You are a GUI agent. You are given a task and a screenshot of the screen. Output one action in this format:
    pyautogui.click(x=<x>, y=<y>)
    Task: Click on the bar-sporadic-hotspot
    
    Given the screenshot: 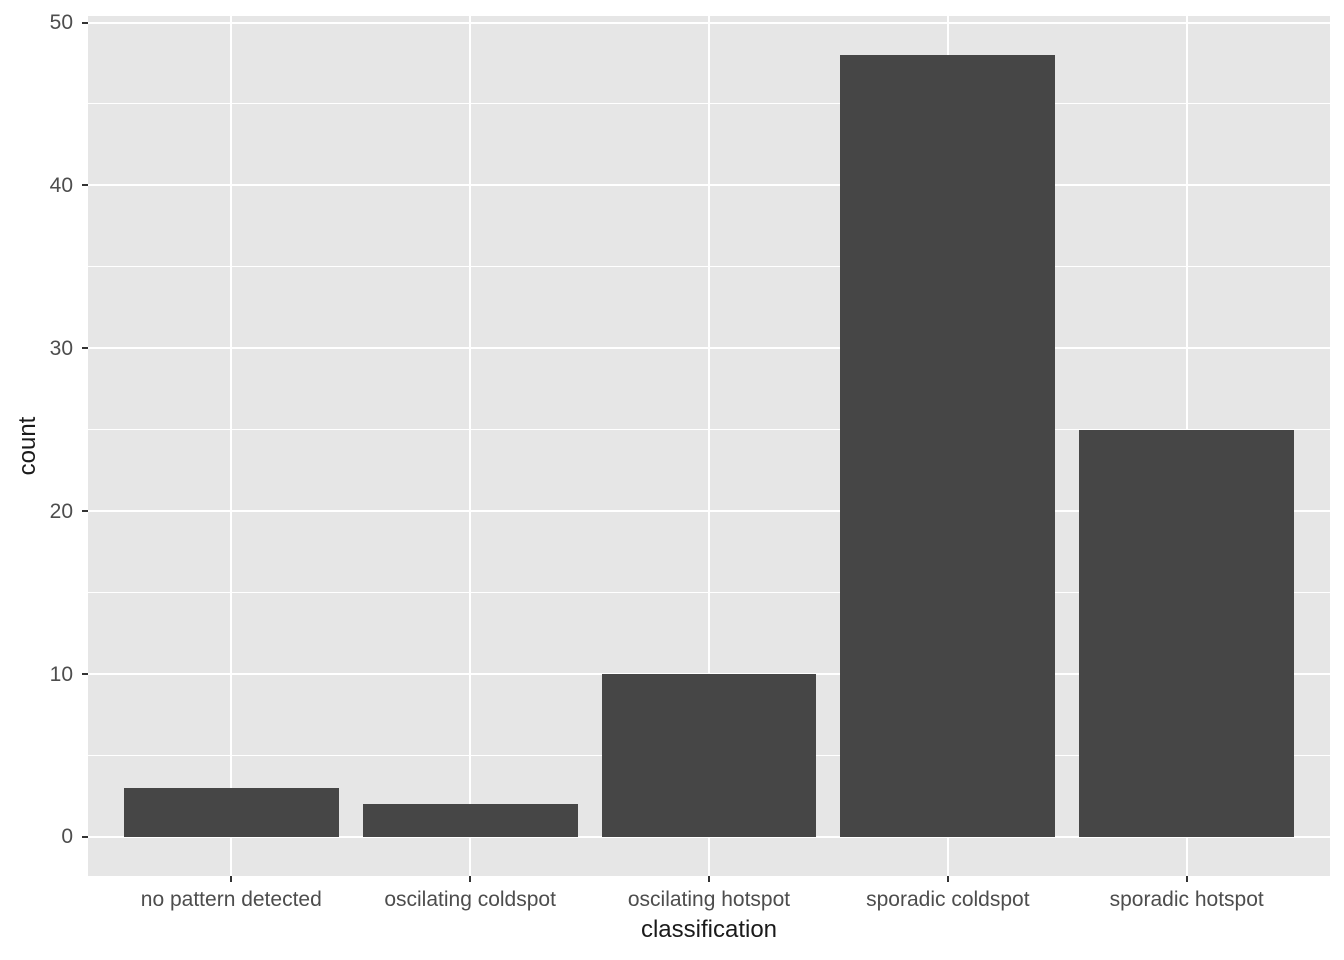 What is the action you would take?
    pyautogui.click(x=1187, y=633)
    